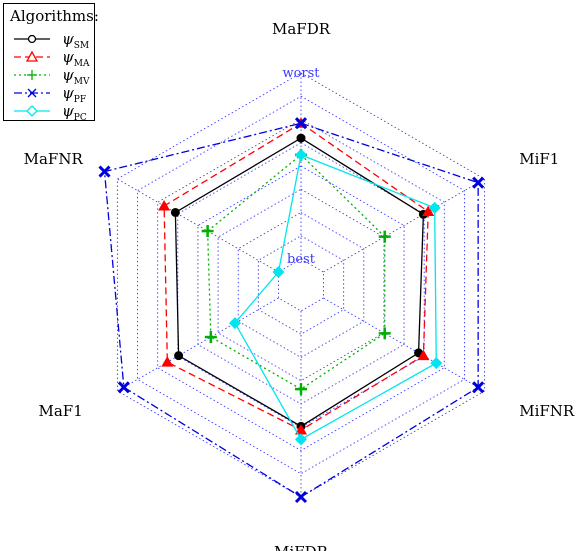 The image size is (582, 551). What do you see at coordinates (76, 58) in the screenshot?
I see `legend-label: ψMA` at bounding box center [76, 58].